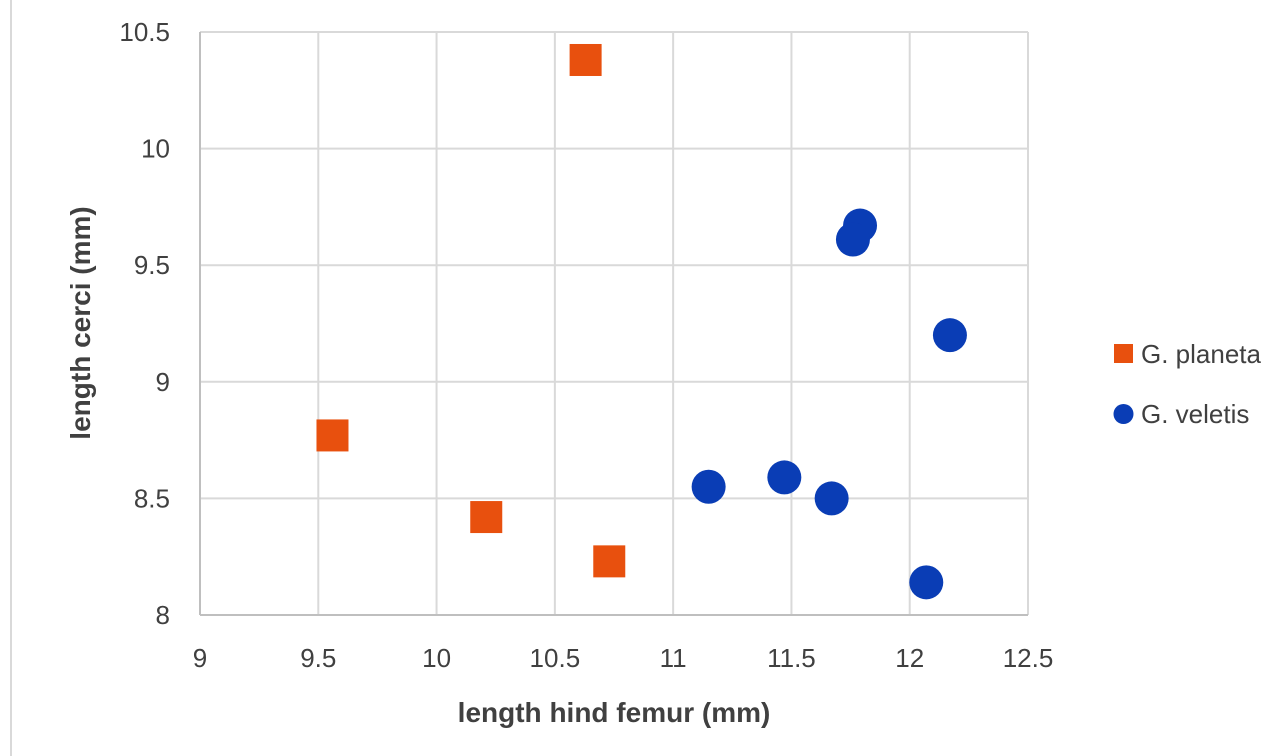 The image size is (1285, 756). I want to click on x-tick-label: 10.5, so click(555, 658).